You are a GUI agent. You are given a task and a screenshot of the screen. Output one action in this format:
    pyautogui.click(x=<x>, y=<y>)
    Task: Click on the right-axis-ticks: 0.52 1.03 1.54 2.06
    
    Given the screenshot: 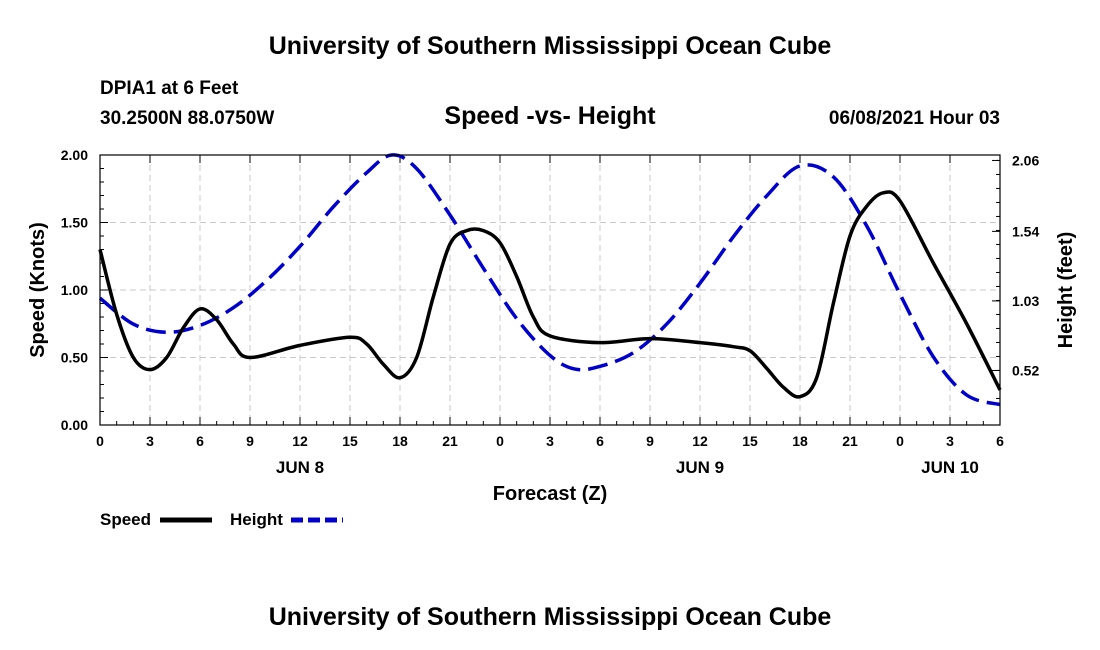 What is the action you would take?
    pyautogui.click(x=1015, y=275)
    